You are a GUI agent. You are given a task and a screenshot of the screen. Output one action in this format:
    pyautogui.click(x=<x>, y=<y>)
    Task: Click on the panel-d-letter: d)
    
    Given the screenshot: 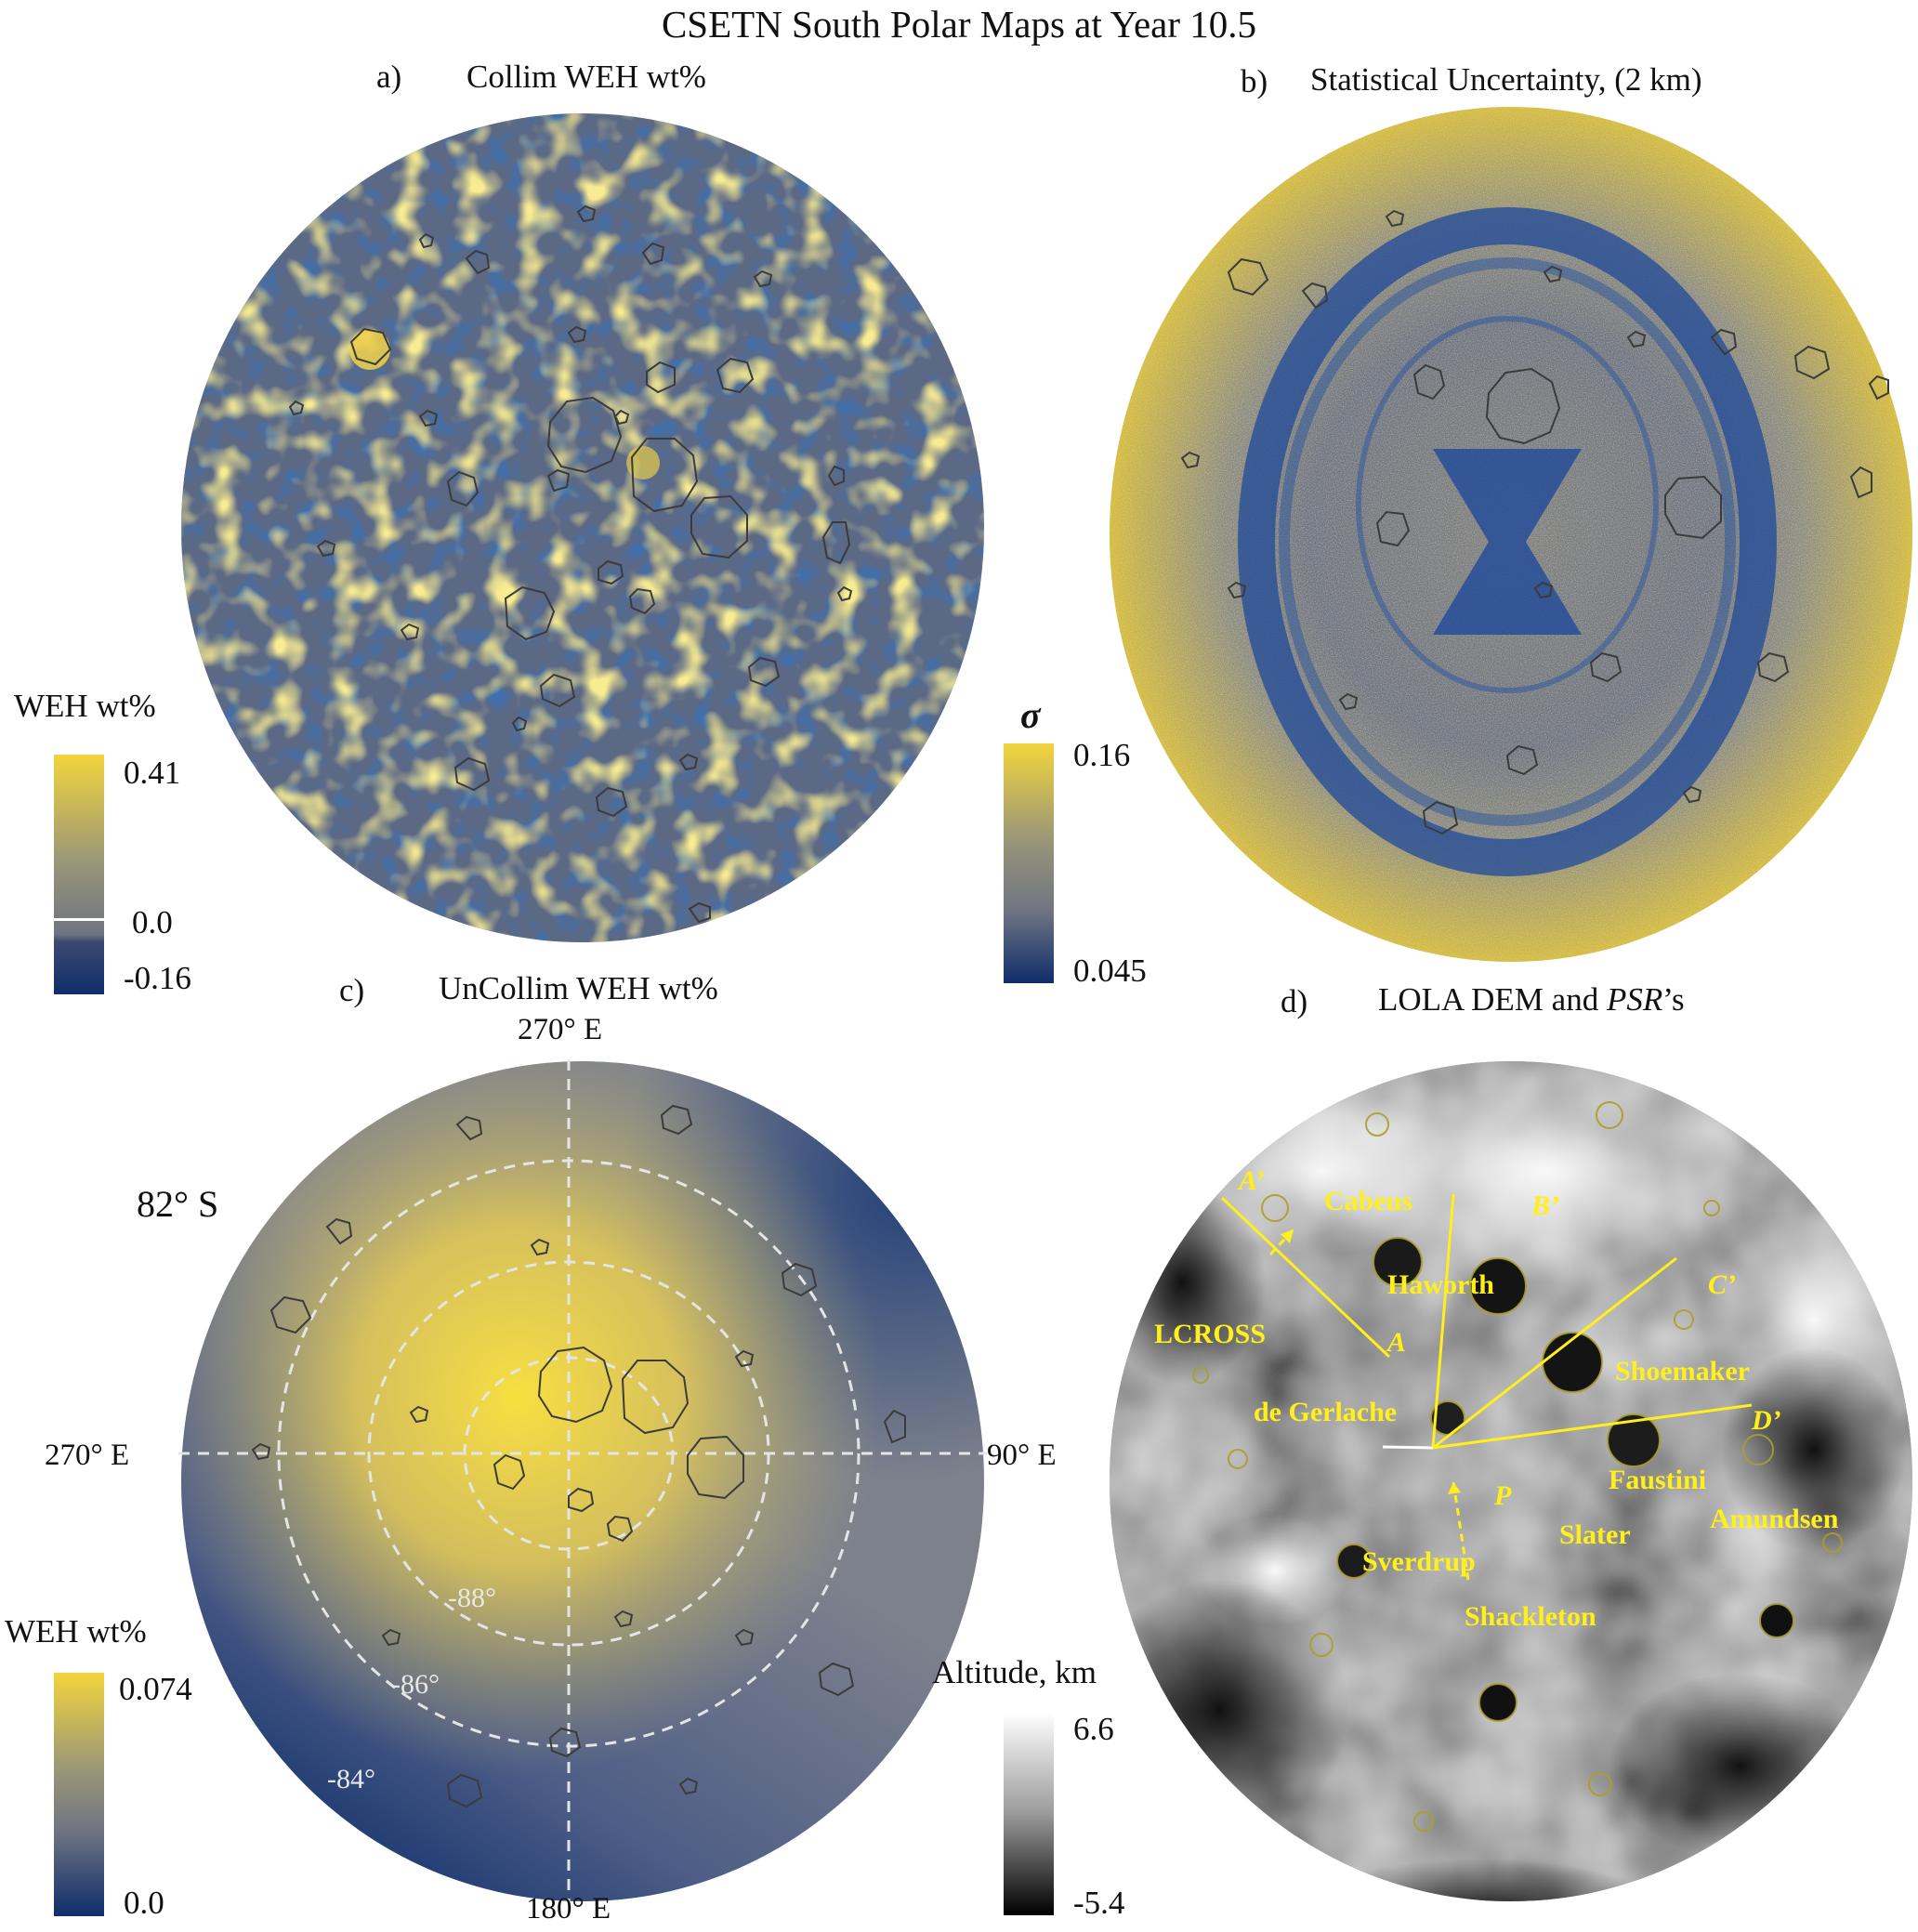 What is the action you would take?
    pyautogui.click(x=1294, y=1001)
    